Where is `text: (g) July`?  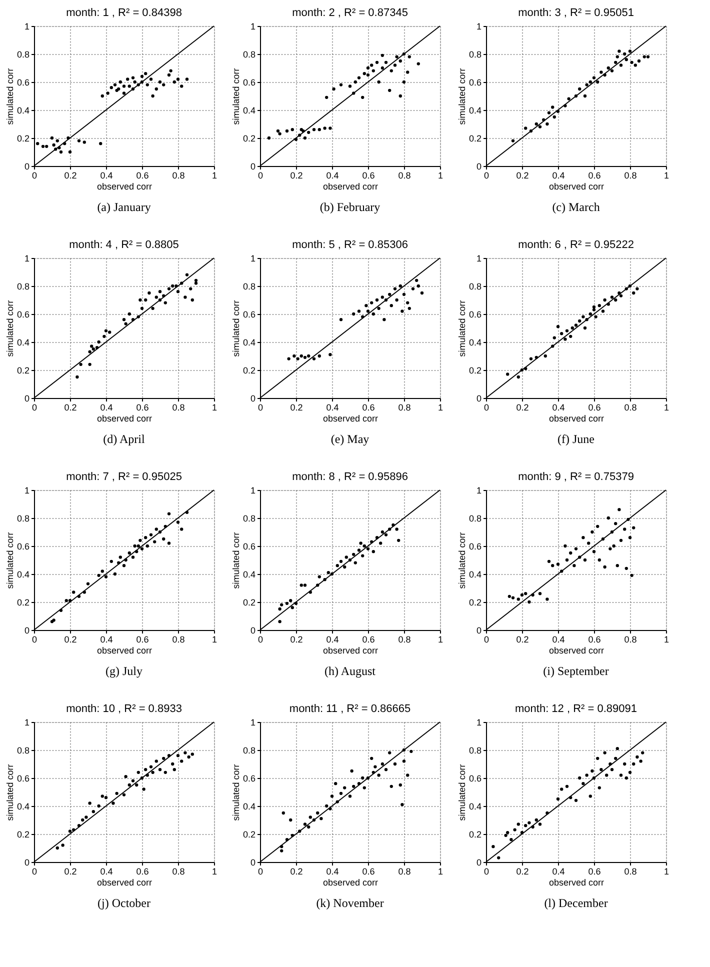 text: (g) July is located at coordinates (124, 671).